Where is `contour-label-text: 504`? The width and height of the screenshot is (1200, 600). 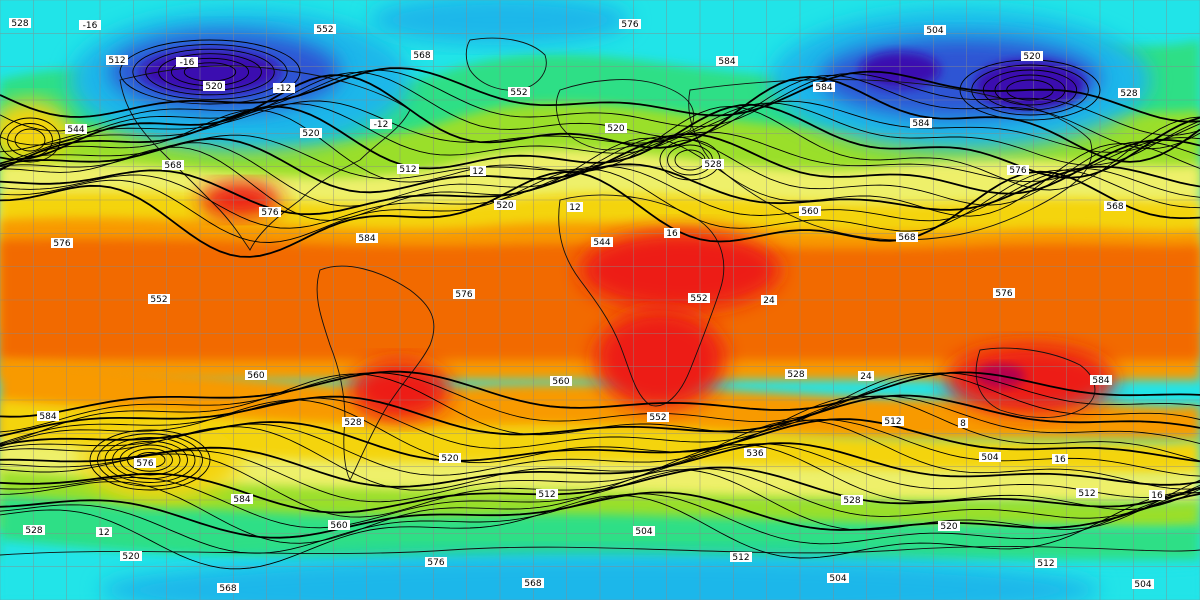 contour-label-text: 504 is located at coordinates (1142, 585).